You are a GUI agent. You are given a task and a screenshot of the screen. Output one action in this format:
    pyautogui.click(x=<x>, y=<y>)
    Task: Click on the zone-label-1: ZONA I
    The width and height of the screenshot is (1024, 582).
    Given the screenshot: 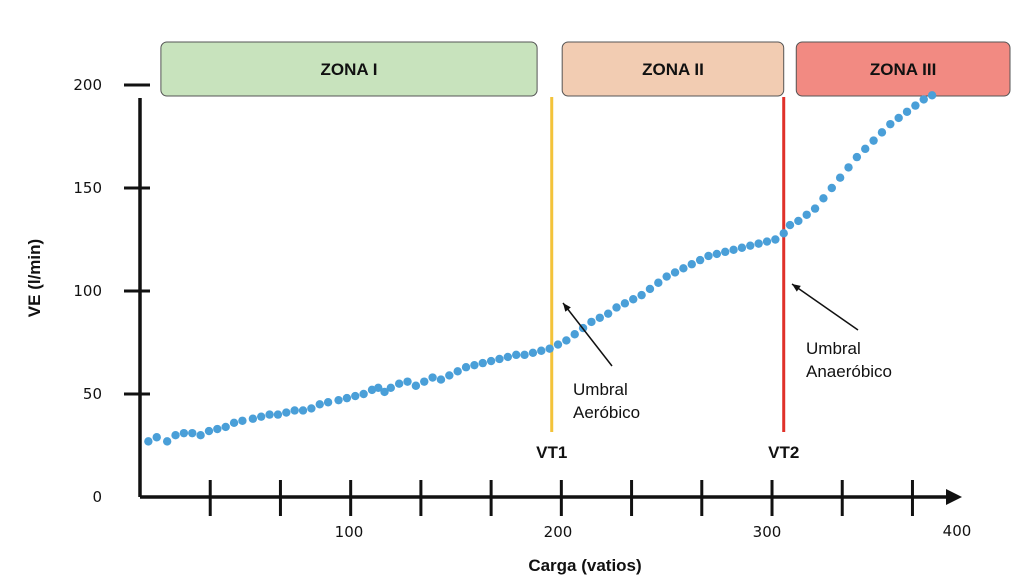 What is the action you would take?
    pyautogui.click(x=349, y=69)
    